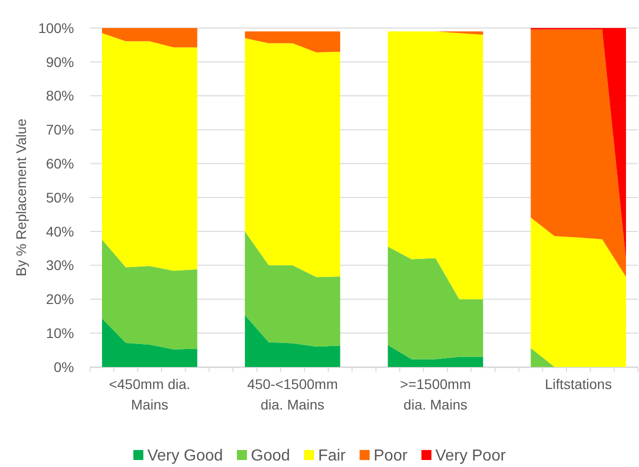  I want to click on legend-label: Very Good, so click(185, 456).